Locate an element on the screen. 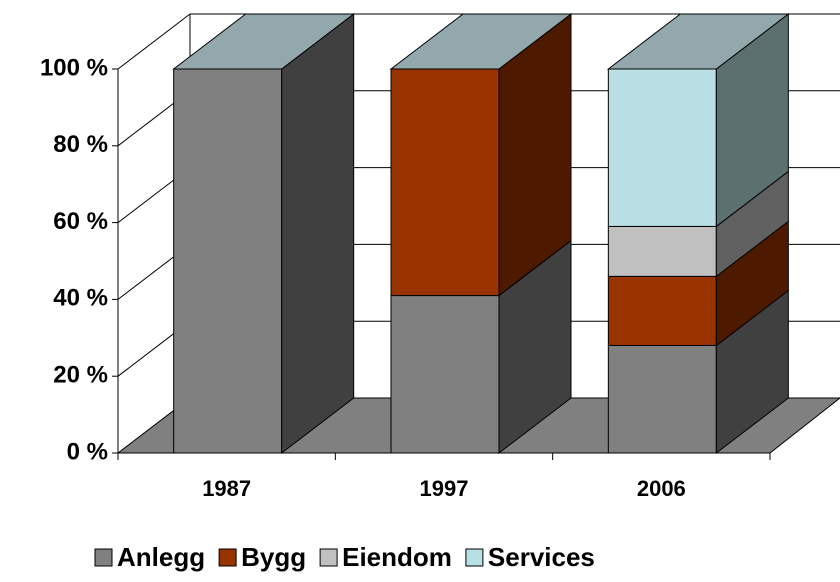  y-tick-label: 0 % is located at coordinates (87, 451).